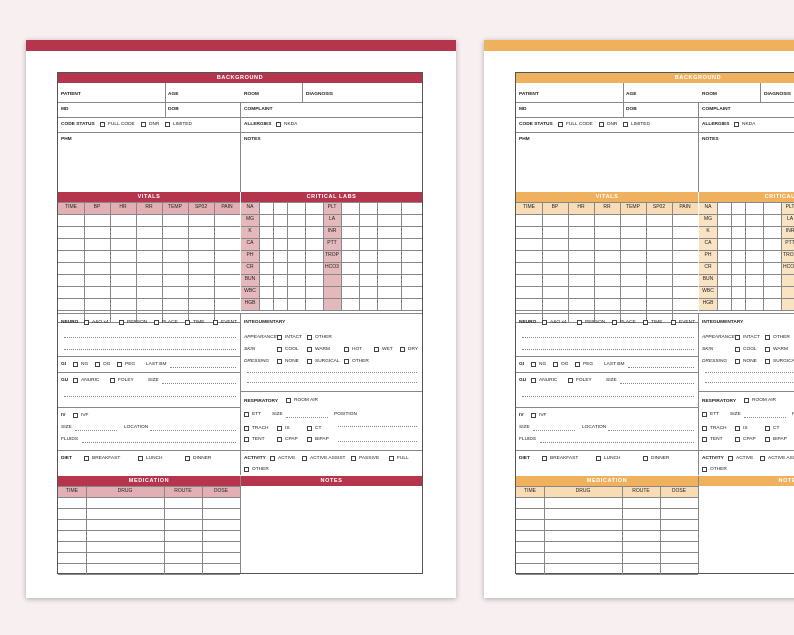 The height and width of the screenshot is (635, 794). I want to click on dressing-other-checkbox, so click(346, 361).